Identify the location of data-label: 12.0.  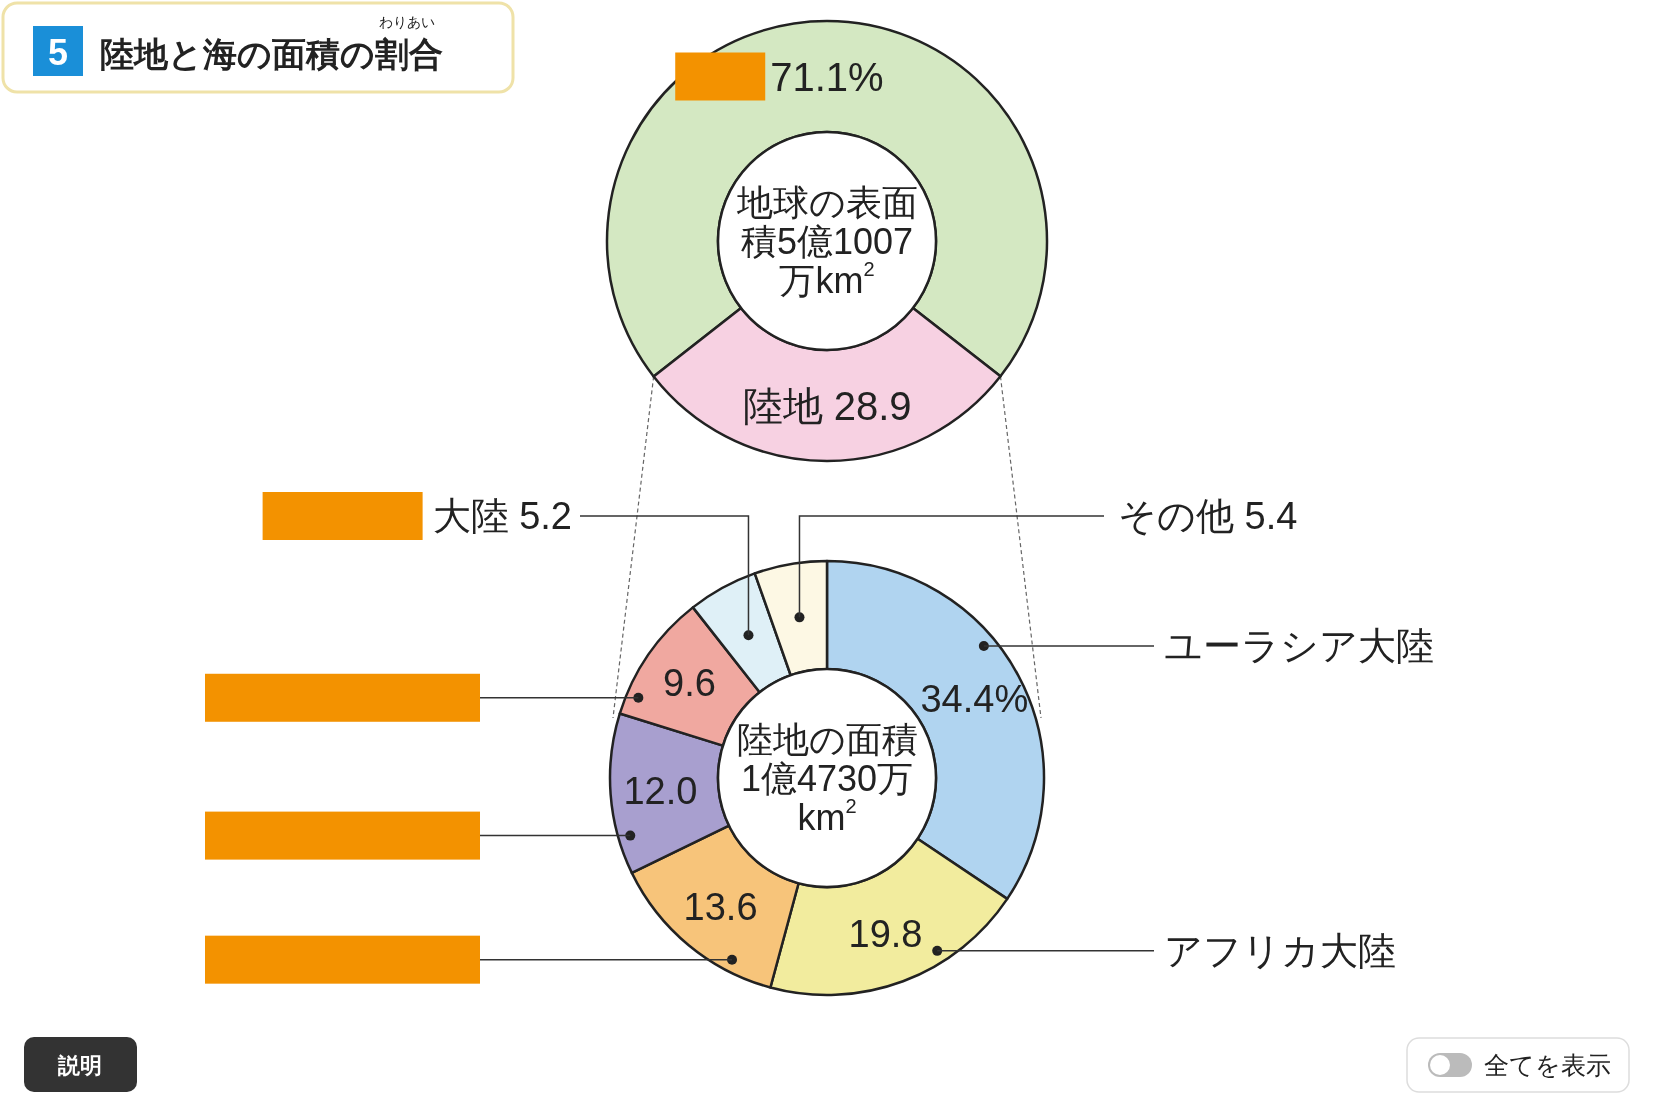
(660, 790).